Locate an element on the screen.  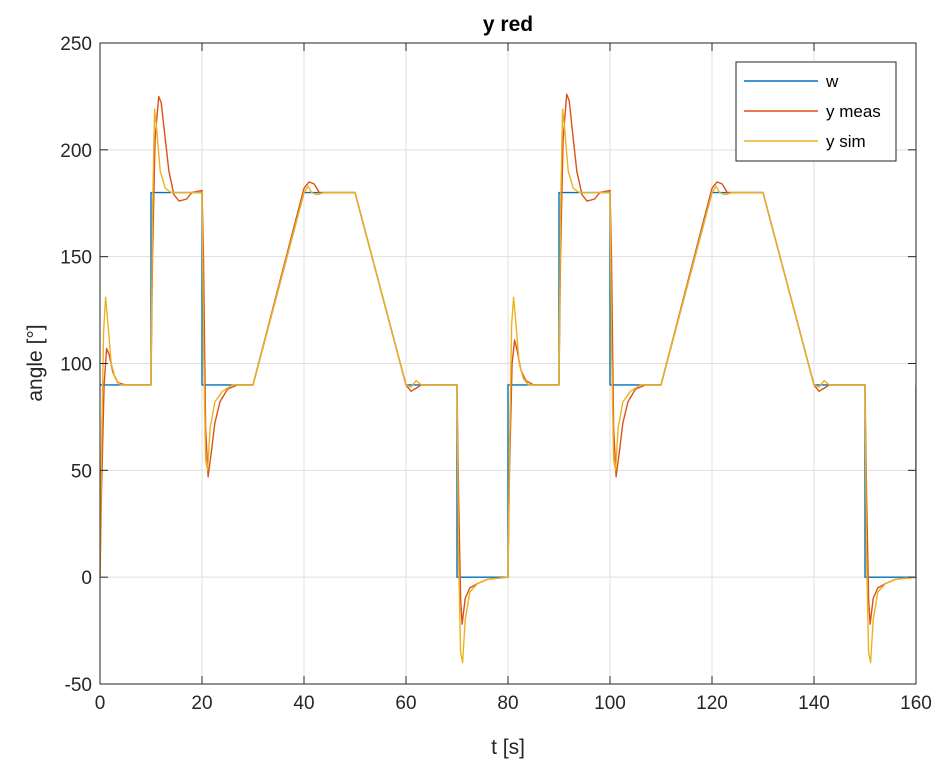
x-tick-label: 80 is located at coordinates (507, 703).